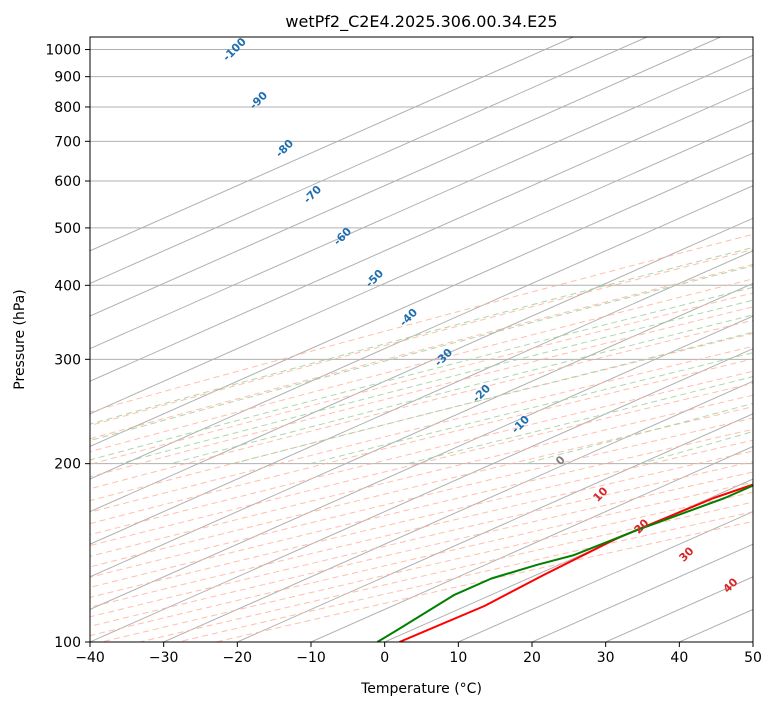 This screenshot has width=775, height=712. I want to click on x-tick-label: 50, so click(753, 658).